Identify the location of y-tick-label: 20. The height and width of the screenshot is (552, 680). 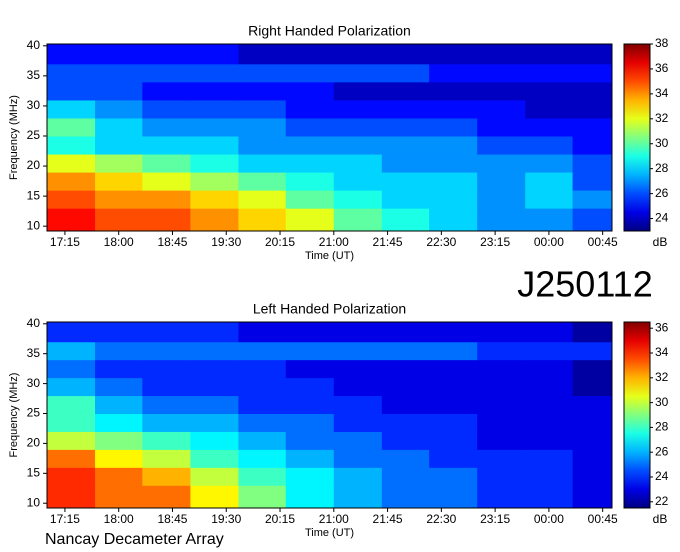
(34, 443).